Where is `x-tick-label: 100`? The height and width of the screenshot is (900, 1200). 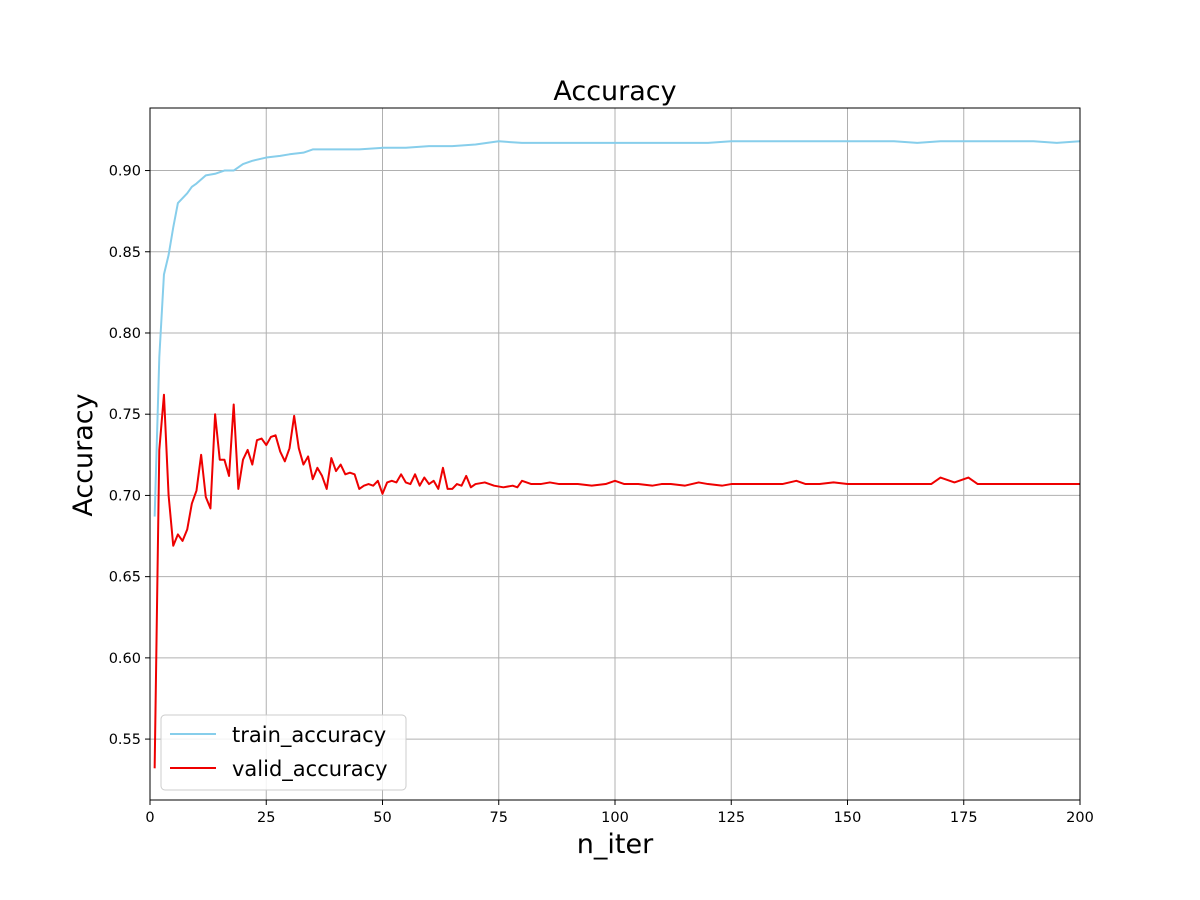 x-tick-label: 100 is located at coordinates (615, 818).